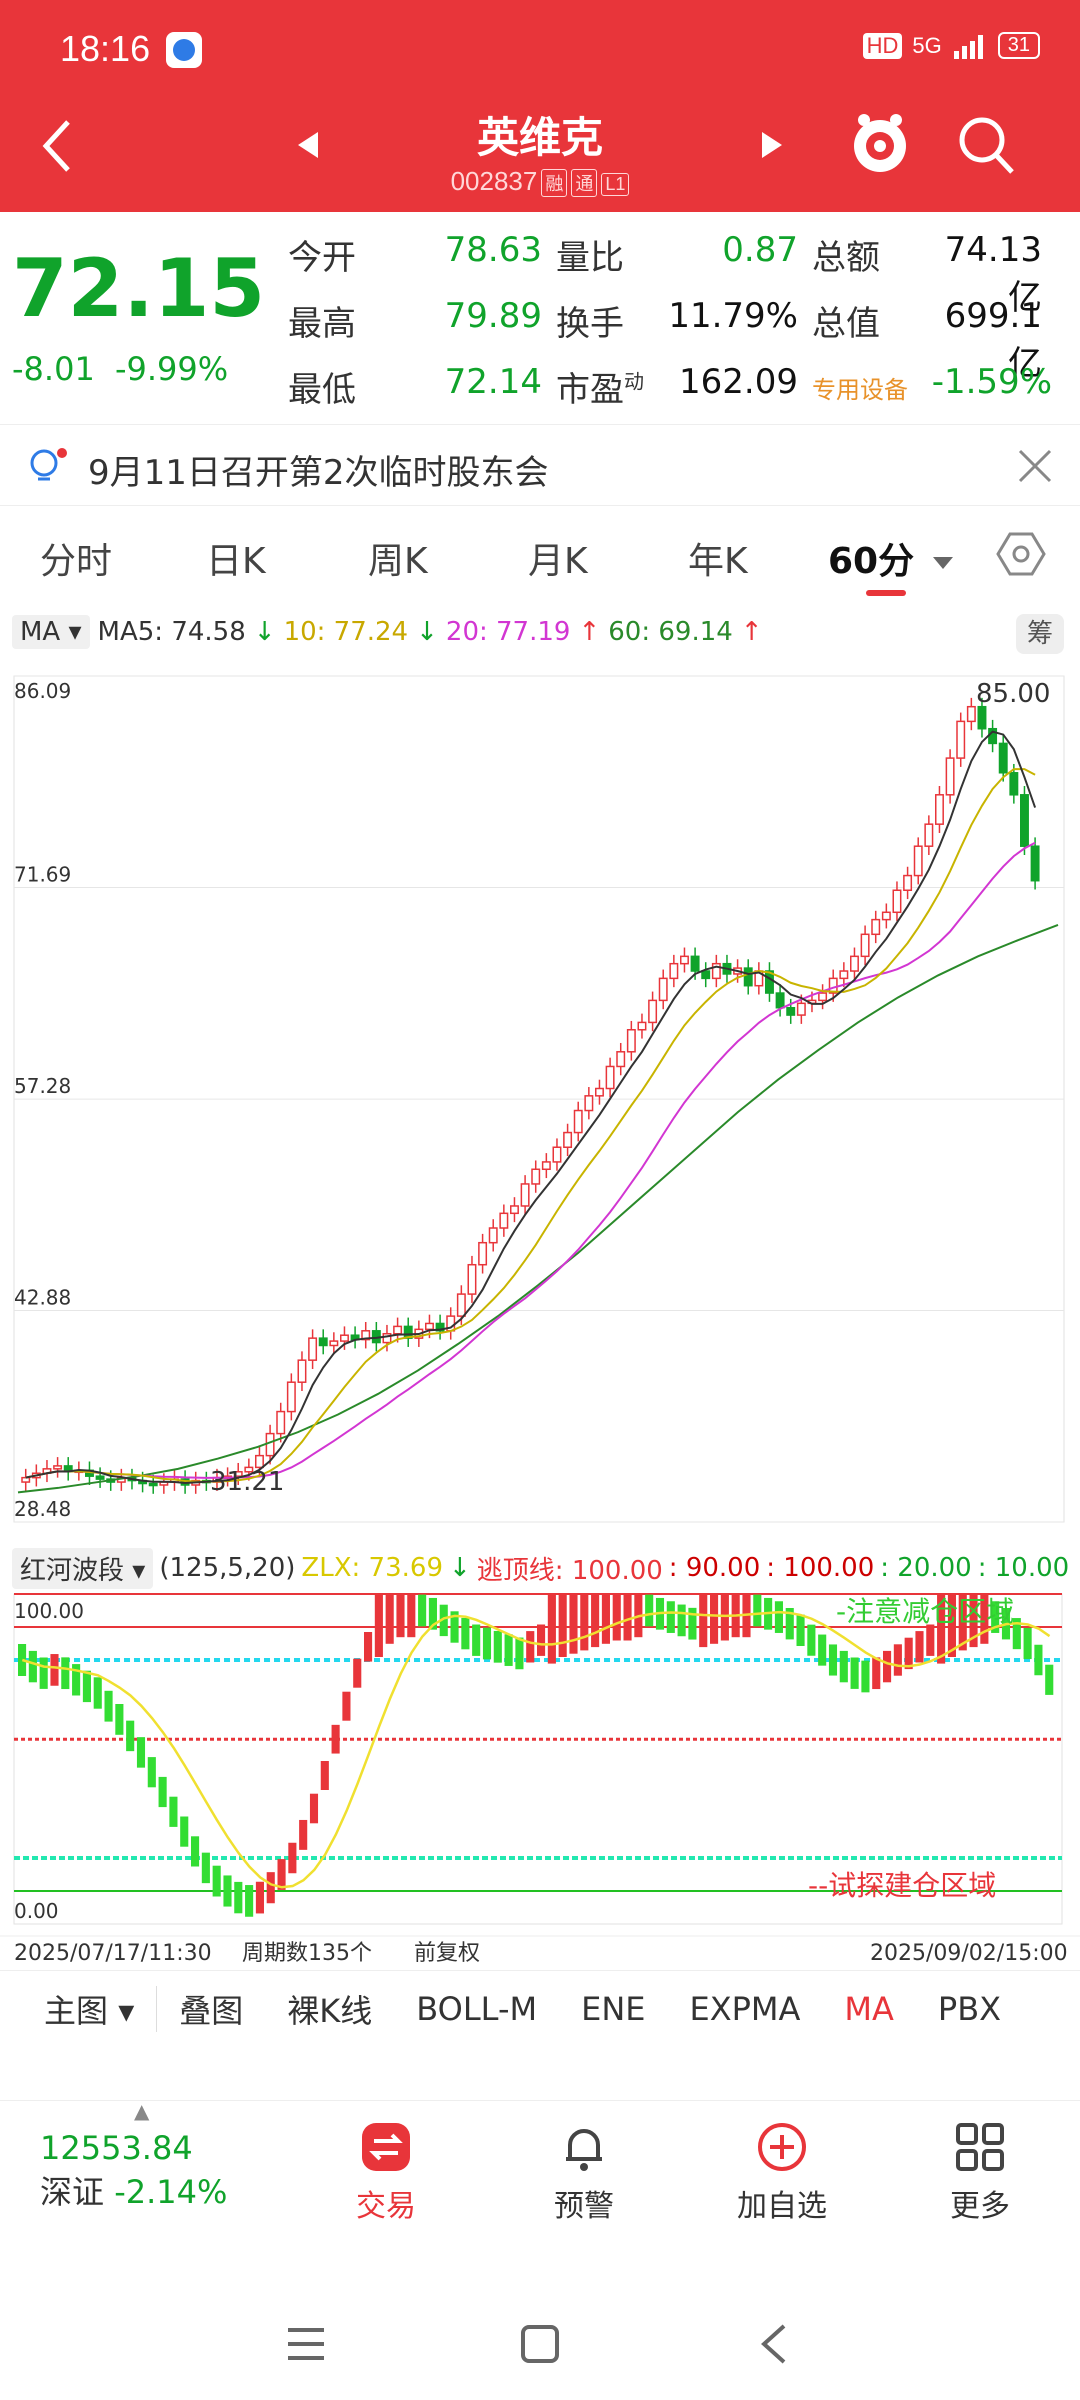 The height and width of the screenshot is (2400, 1080). Describe the element at coordinates (969, 1953) in the screenshot. I see `x-end-label: 2025/09/02/15:00` at that location.